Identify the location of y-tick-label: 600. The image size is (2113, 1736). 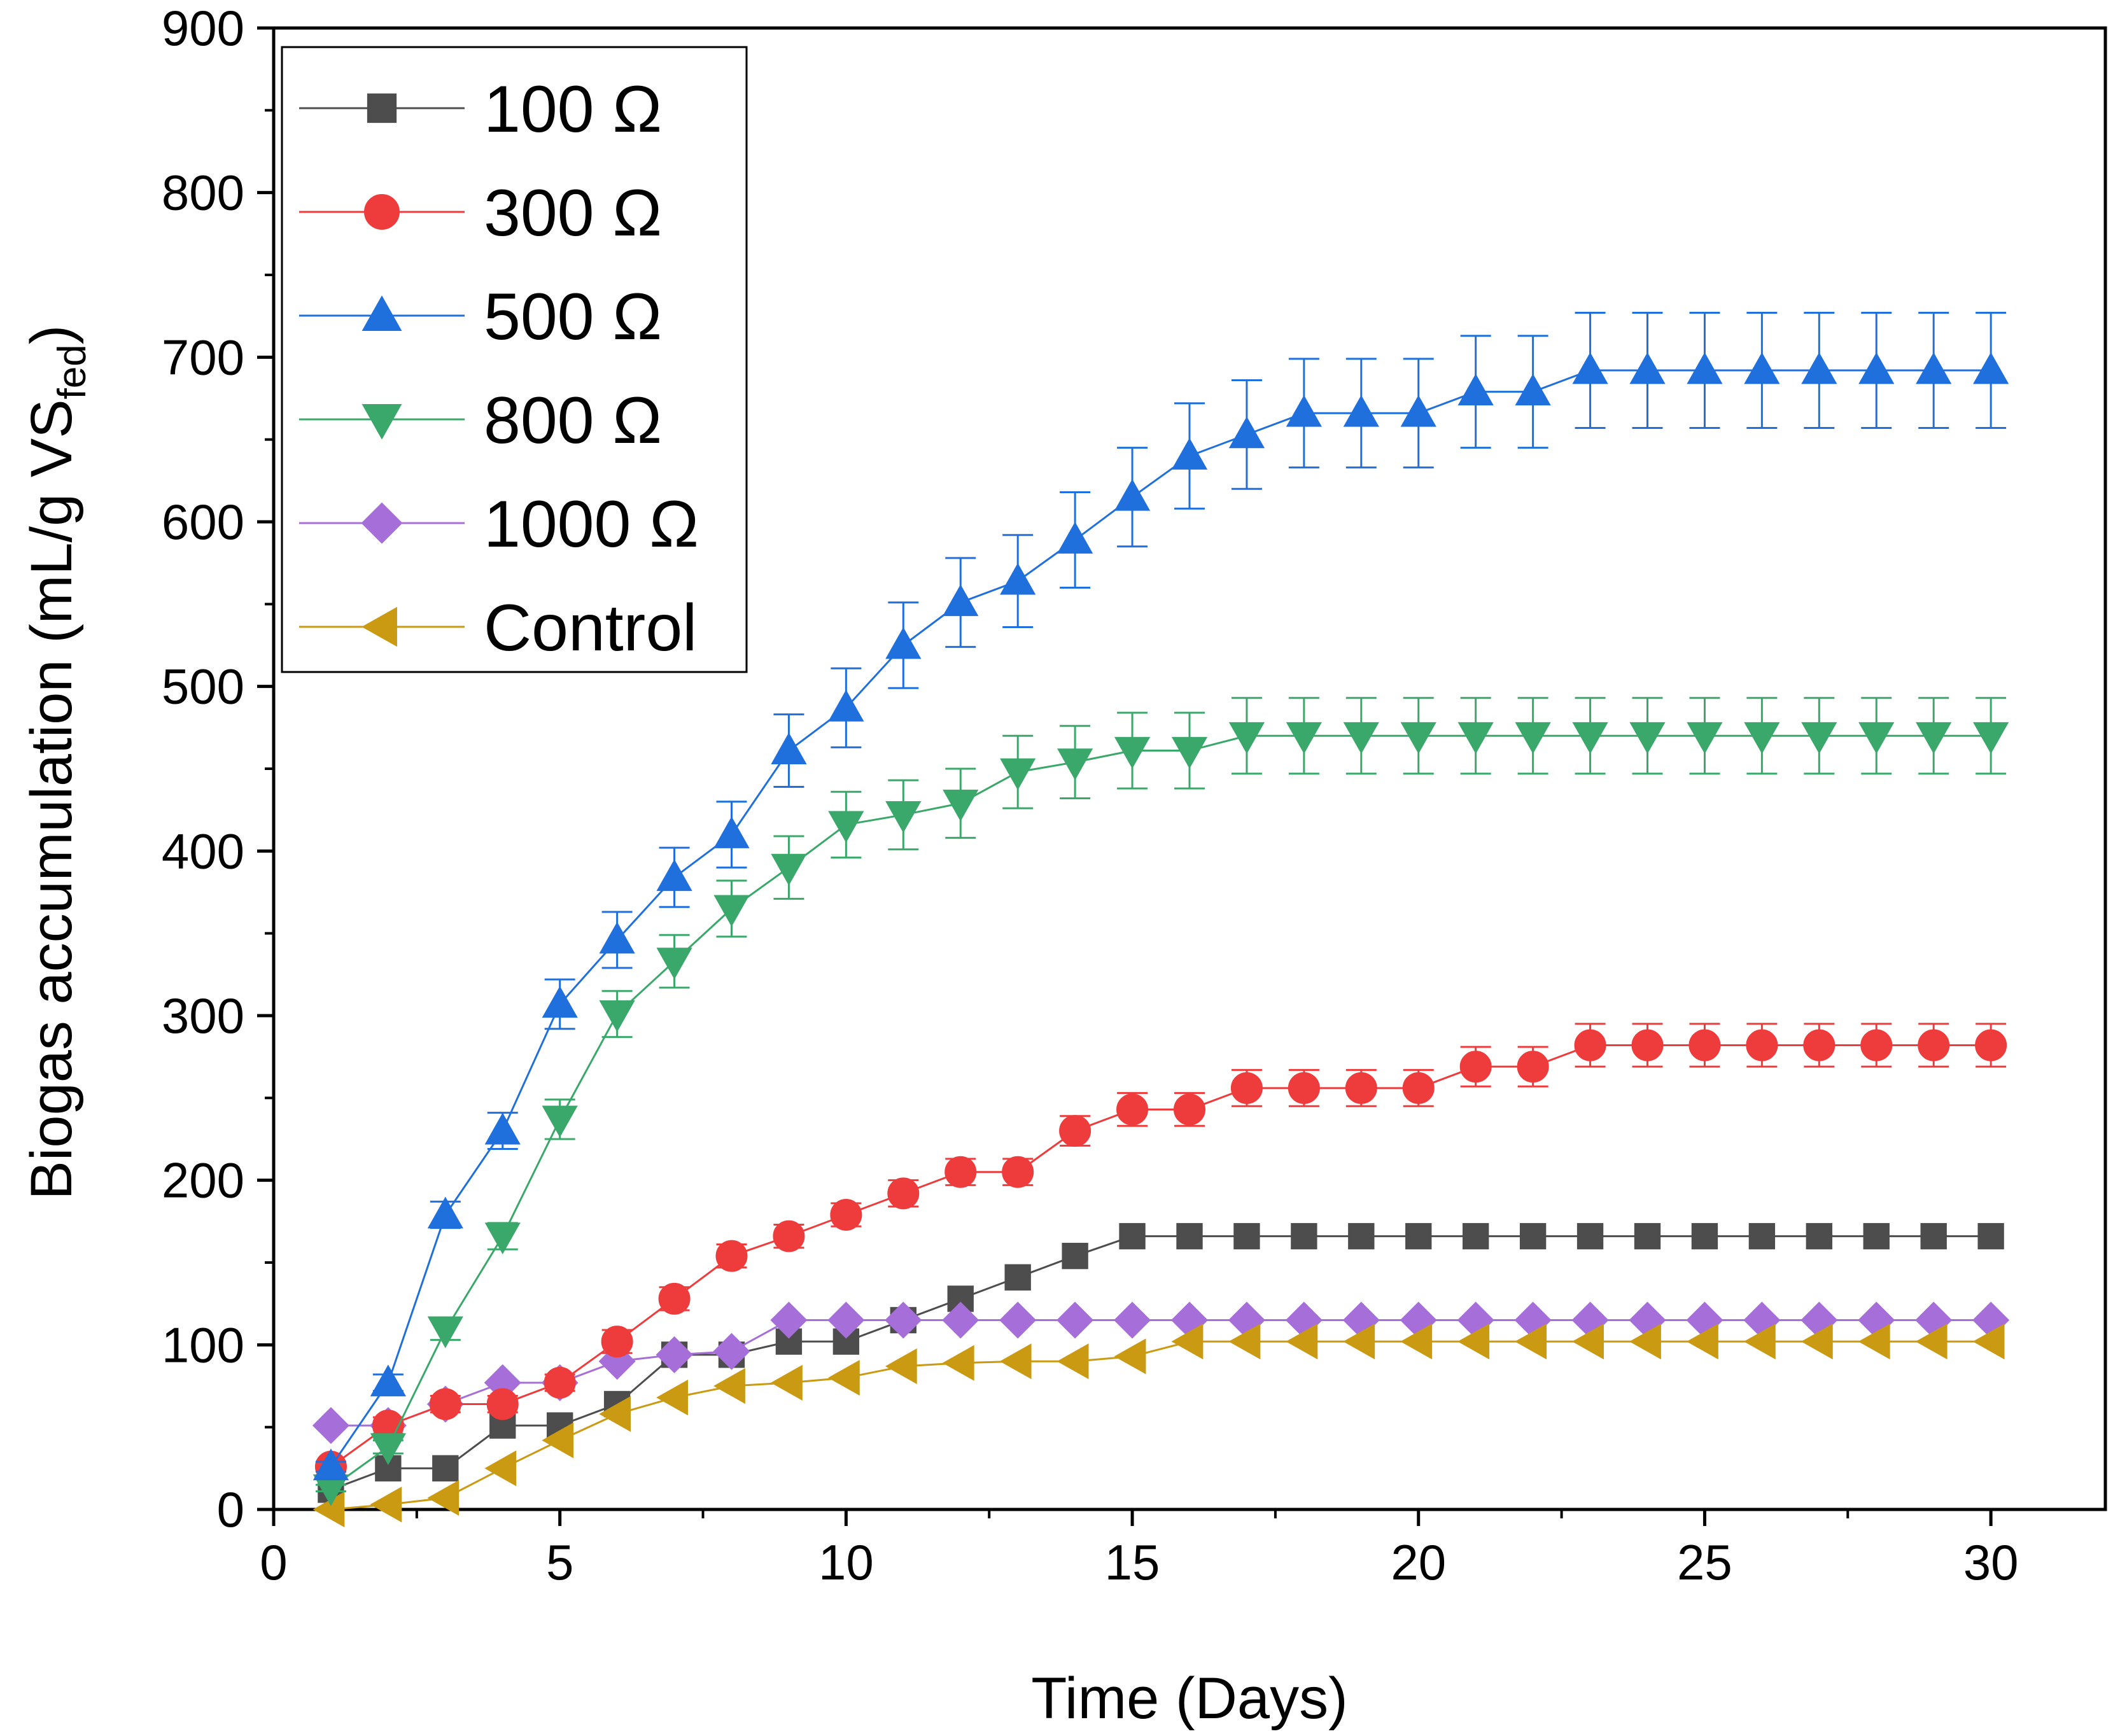
(203, 522).